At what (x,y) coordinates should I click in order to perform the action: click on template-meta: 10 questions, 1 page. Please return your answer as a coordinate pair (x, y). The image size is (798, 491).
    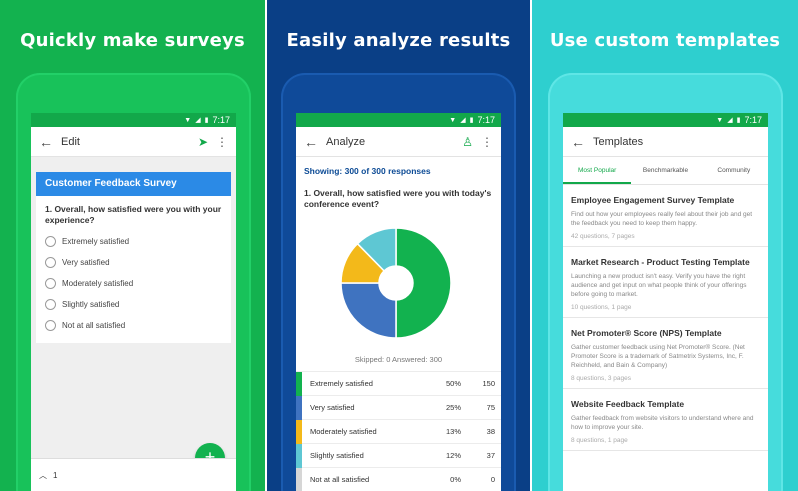
    Looking at the image, I should click on (601, 307).